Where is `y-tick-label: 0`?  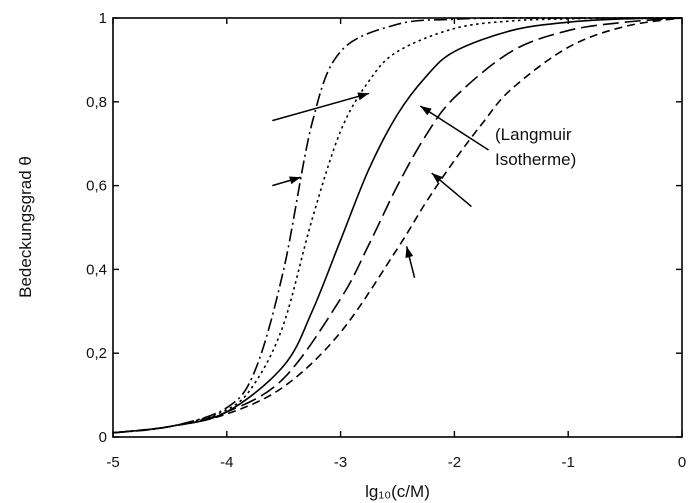 y-tick-label: 0 is located at coordinates (103, 437).